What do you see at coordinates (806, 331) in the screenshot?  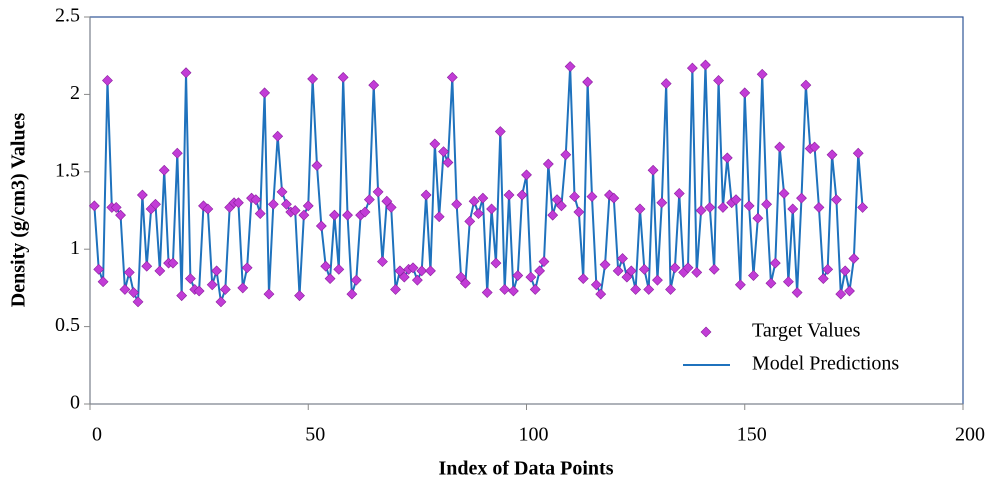 I see `legend-label: Target Values` at bounding box center [806, 331].